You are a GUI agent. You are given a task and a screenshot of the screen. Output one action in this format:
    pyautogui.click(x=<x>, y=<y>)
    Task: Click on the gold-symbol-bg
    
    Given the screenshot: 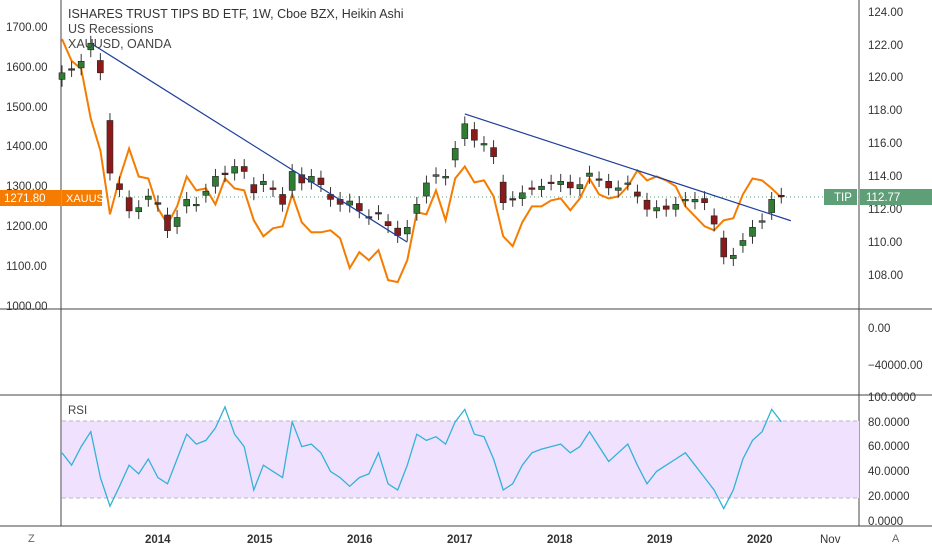 What is the action you would take?
    pyautogui.click(x=82, y=198)
    